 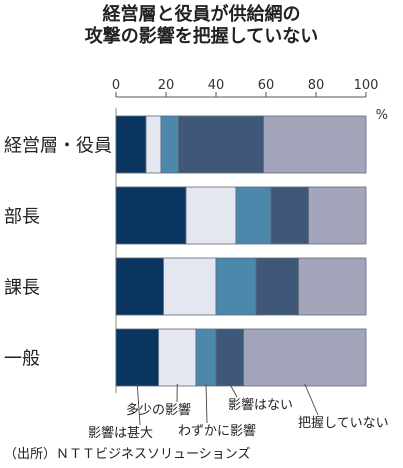 I want to click on category-label: 一般, so click(x=22, y=359).